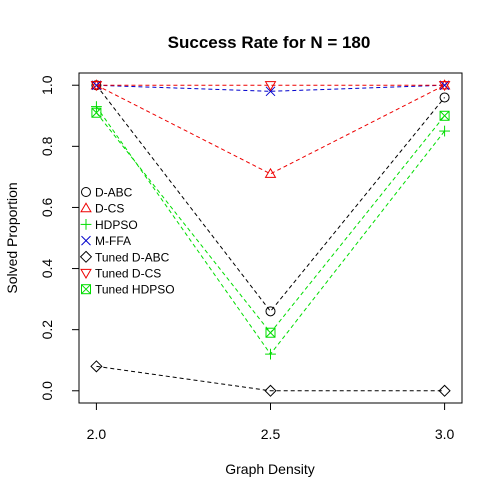 Image resolution: width=500 pixels, height=500 pixels. I want to click on legend-label-m-ffa: M-FFA, so click(113, 241).